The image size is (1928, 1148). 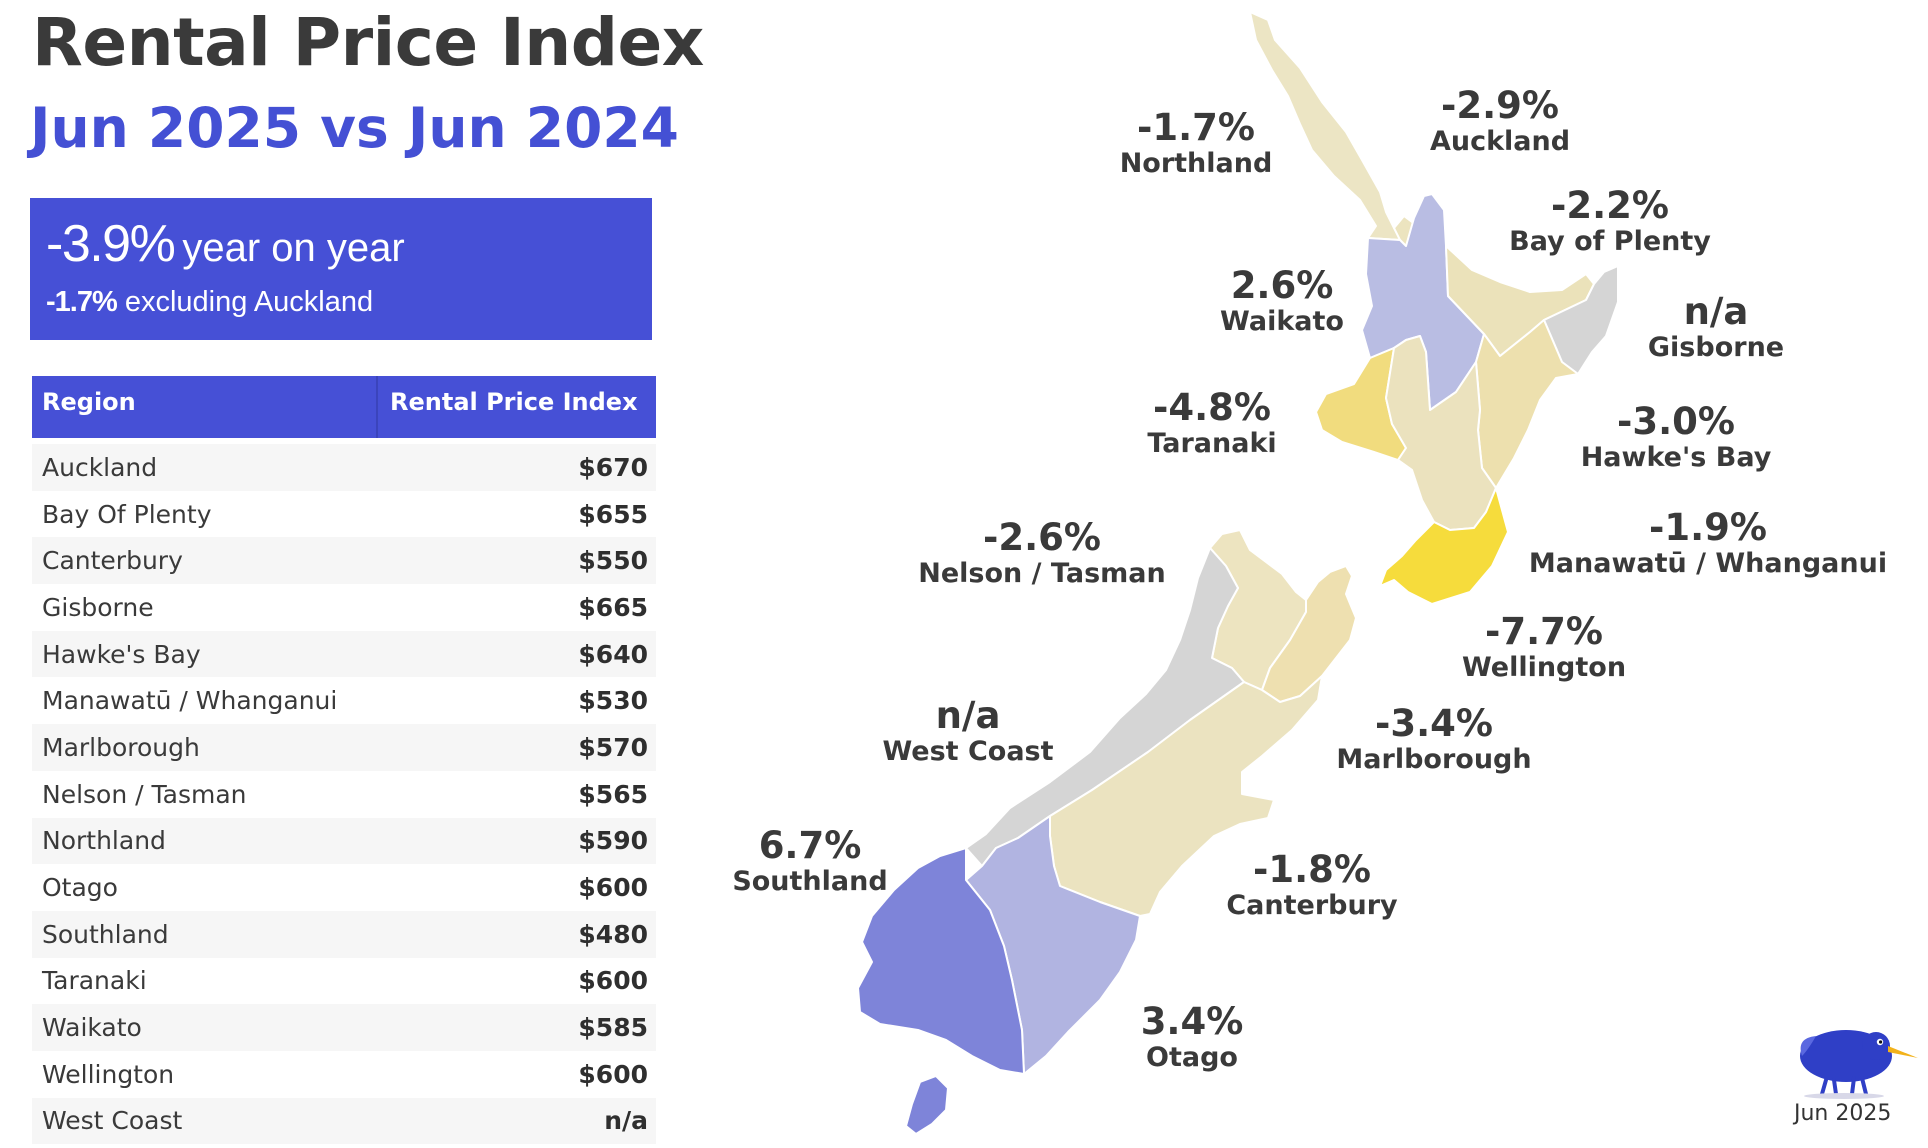 I want to click on region-northland, so click(x=1327, y=126).